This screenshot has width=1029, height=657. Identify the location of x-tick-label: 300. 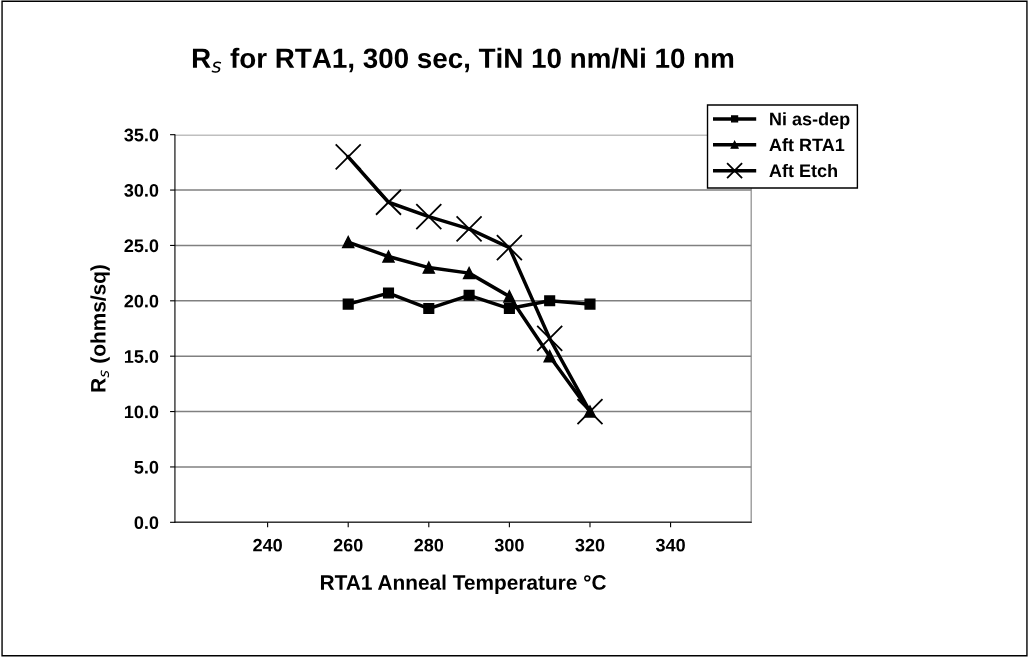
(509, 545).